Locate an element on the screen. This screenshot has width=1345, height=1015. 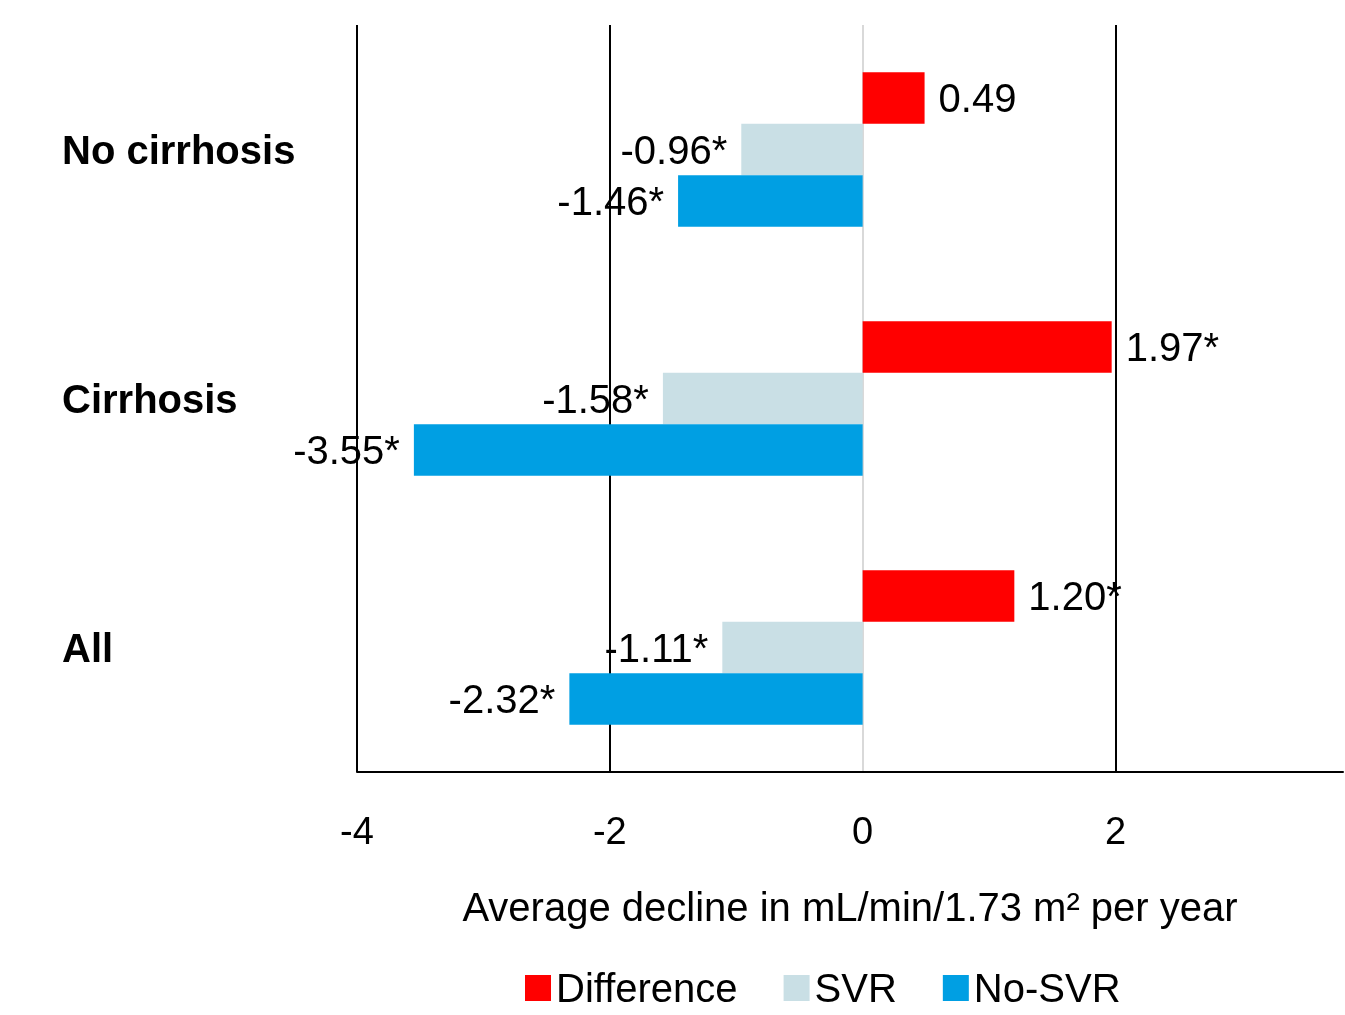
data-label: -2.32* is located at coordinates (502, 698).